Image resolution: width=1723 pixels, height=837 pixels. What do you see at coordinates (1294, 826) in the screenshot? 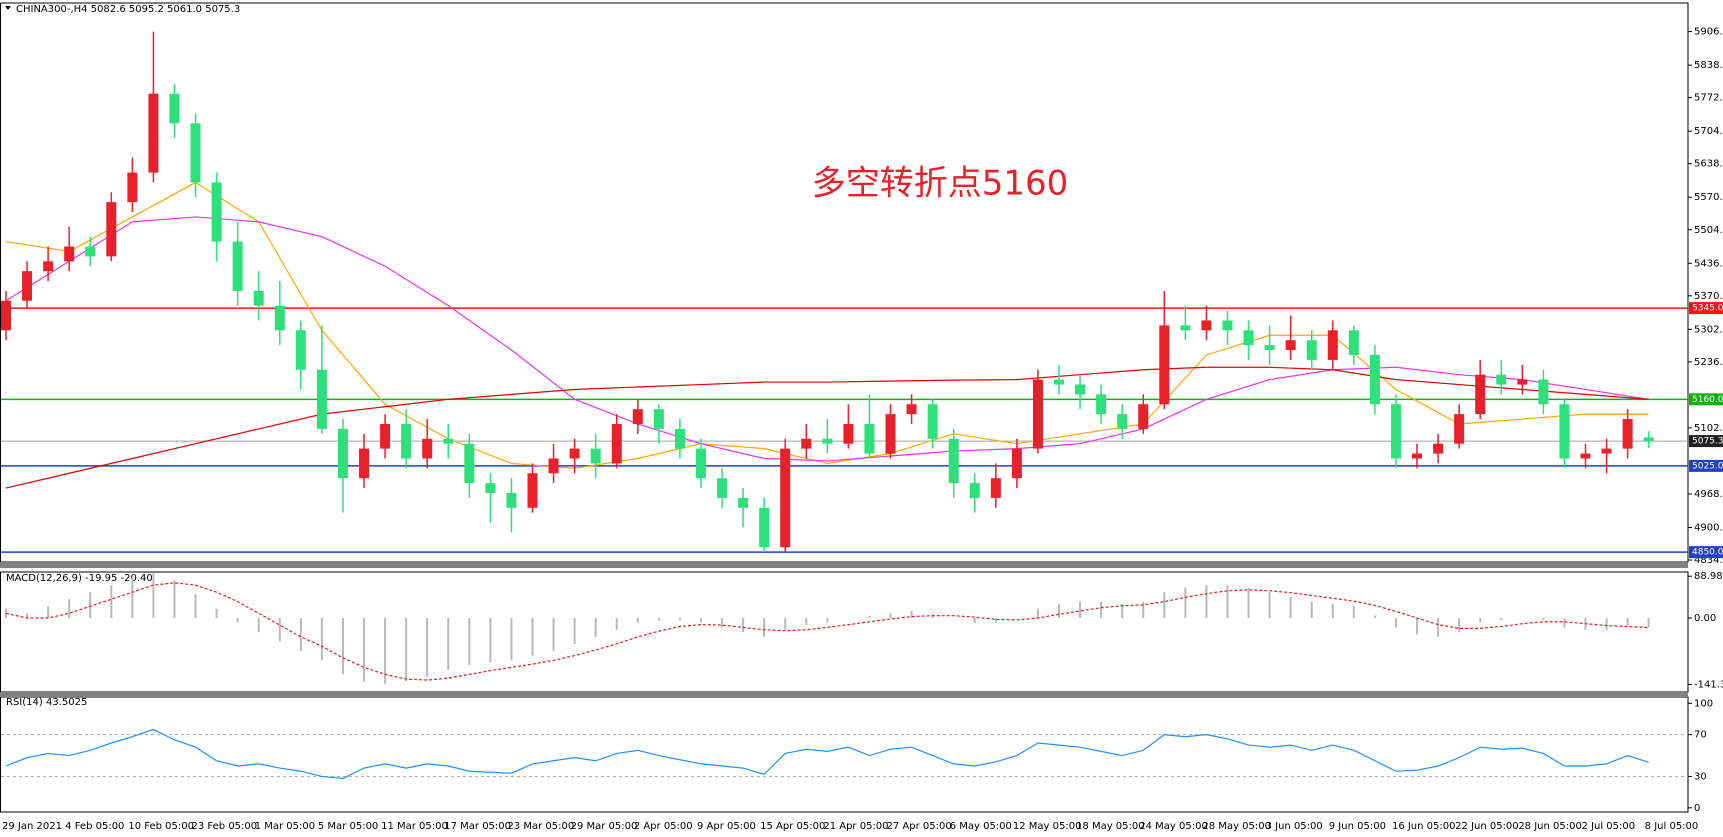
I see `x-tick-label: 3 Jun 05:00` at bounding box center [1294, 826].